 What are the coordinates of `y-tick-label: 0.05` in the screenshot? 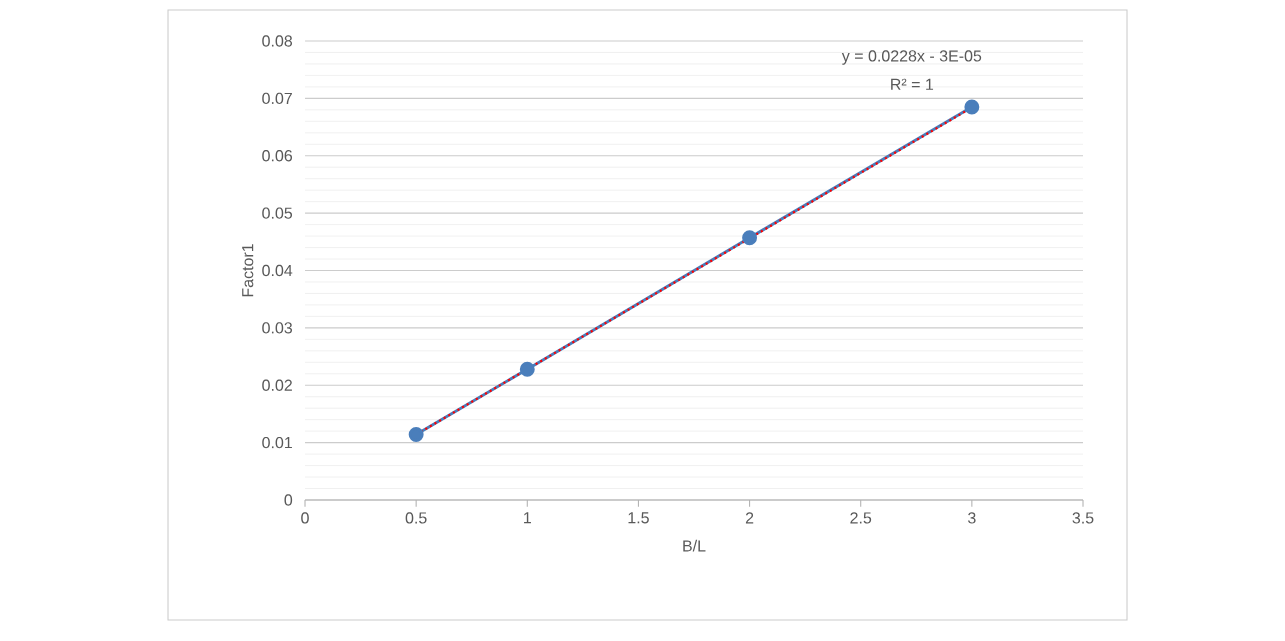 It's located at (277, 213).